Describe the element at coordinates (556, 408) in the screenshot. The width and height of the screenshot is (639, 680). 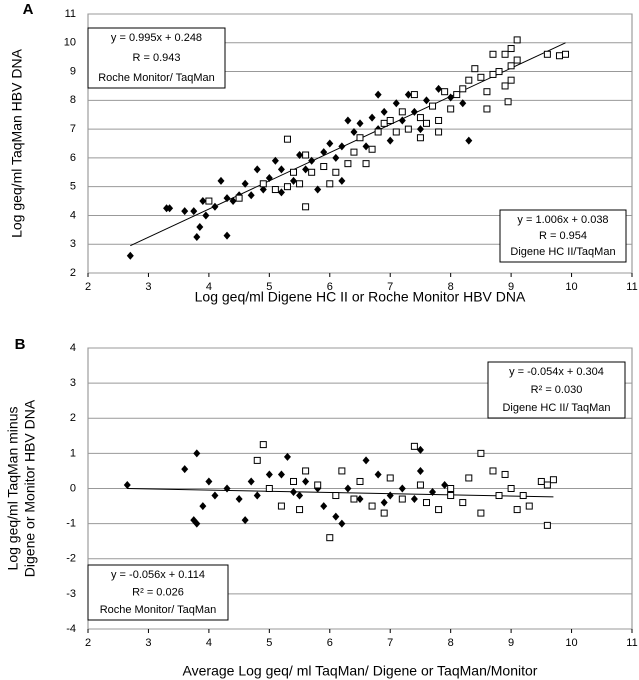
I see `equation-text: Digene HC II/ TaqMan` at that location.